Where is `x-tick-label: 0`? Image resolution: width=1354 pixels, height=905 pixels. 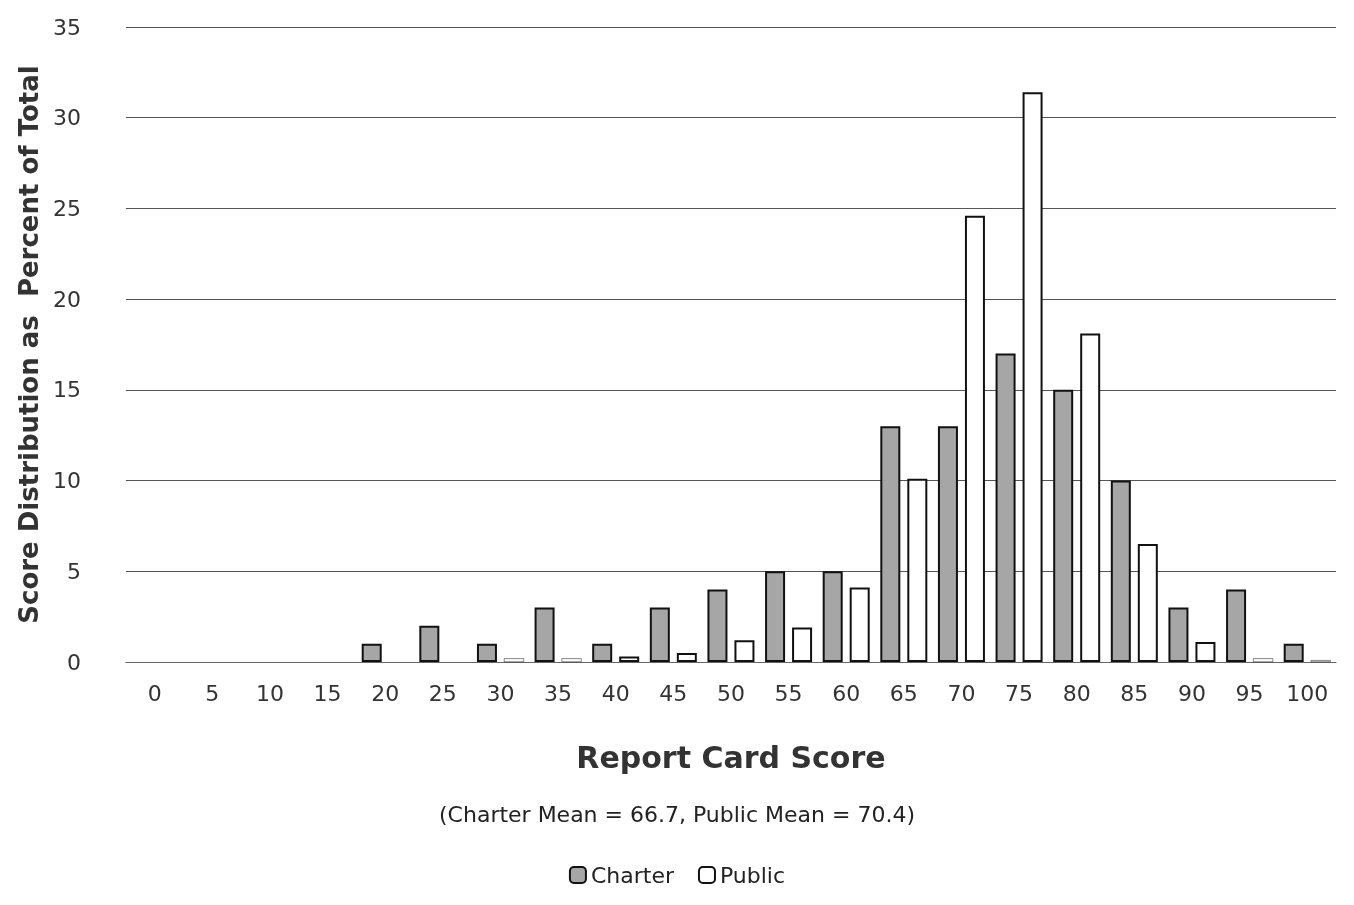
x-tick-label: 0 is located at coordinates (154, 693).